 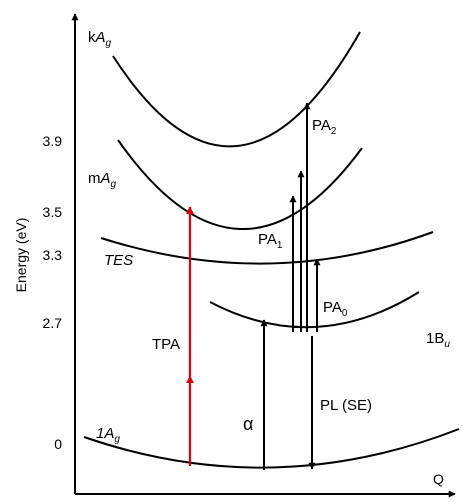 I want to click on state-label-mAg: mAg, so click(x=102, y=180).